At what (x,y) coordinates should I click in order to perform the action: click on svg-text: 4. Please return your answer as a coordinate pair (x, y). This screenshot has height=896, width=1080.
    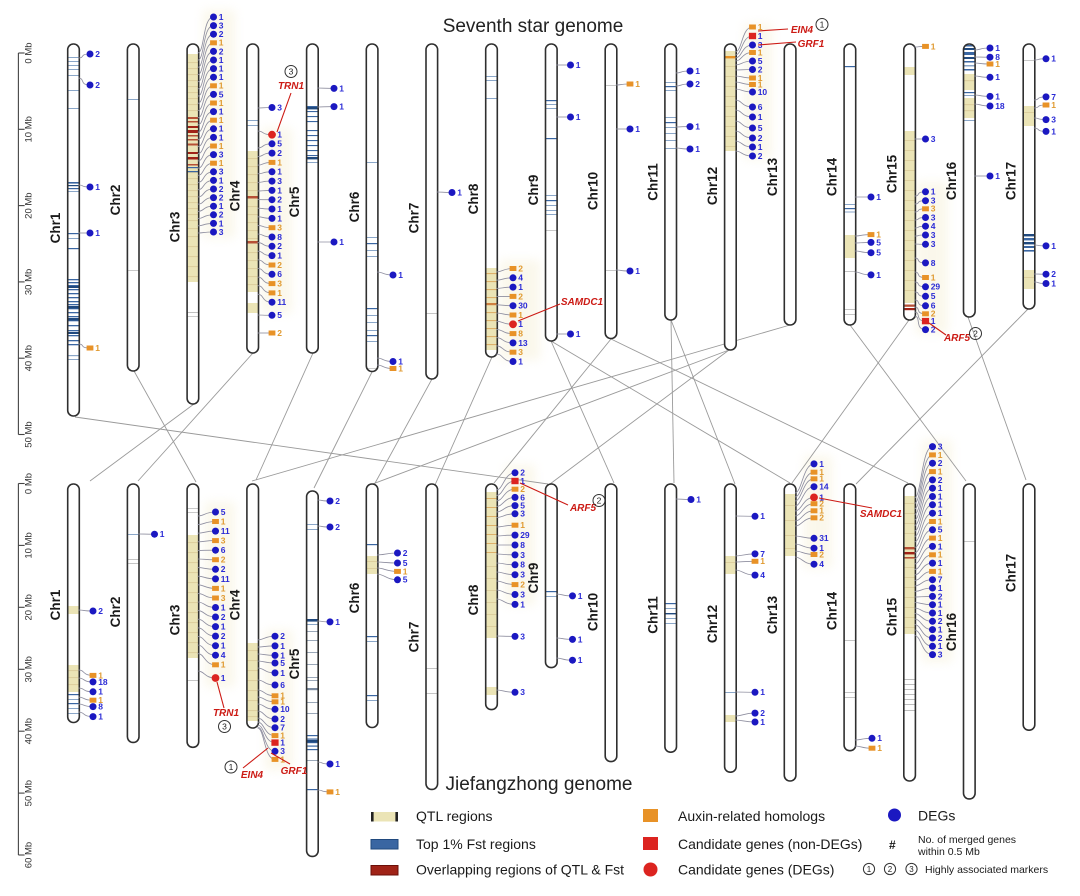
    Looking at the image, I should click on (933, 226).